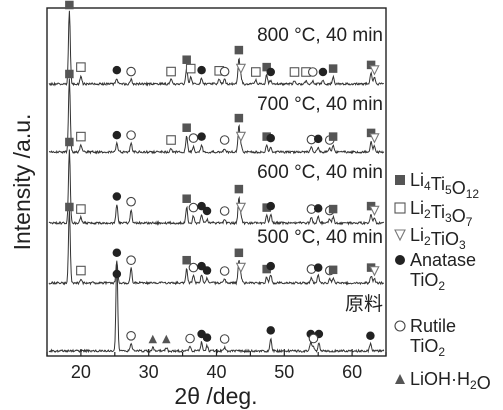  Describe the element at coordinates (450, 381) in the screenshot. I see `legend-label: LiOH·H2O` at that location.